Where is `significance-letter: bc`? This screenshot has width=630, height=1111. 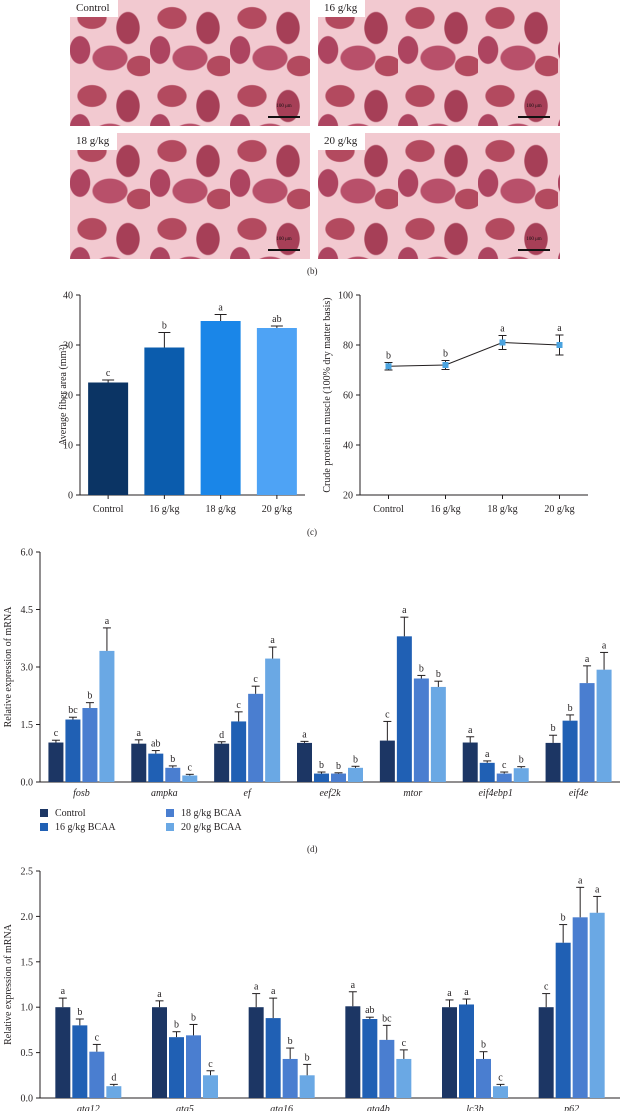
significance-letter: bc is located at coordinates (387, 1018).